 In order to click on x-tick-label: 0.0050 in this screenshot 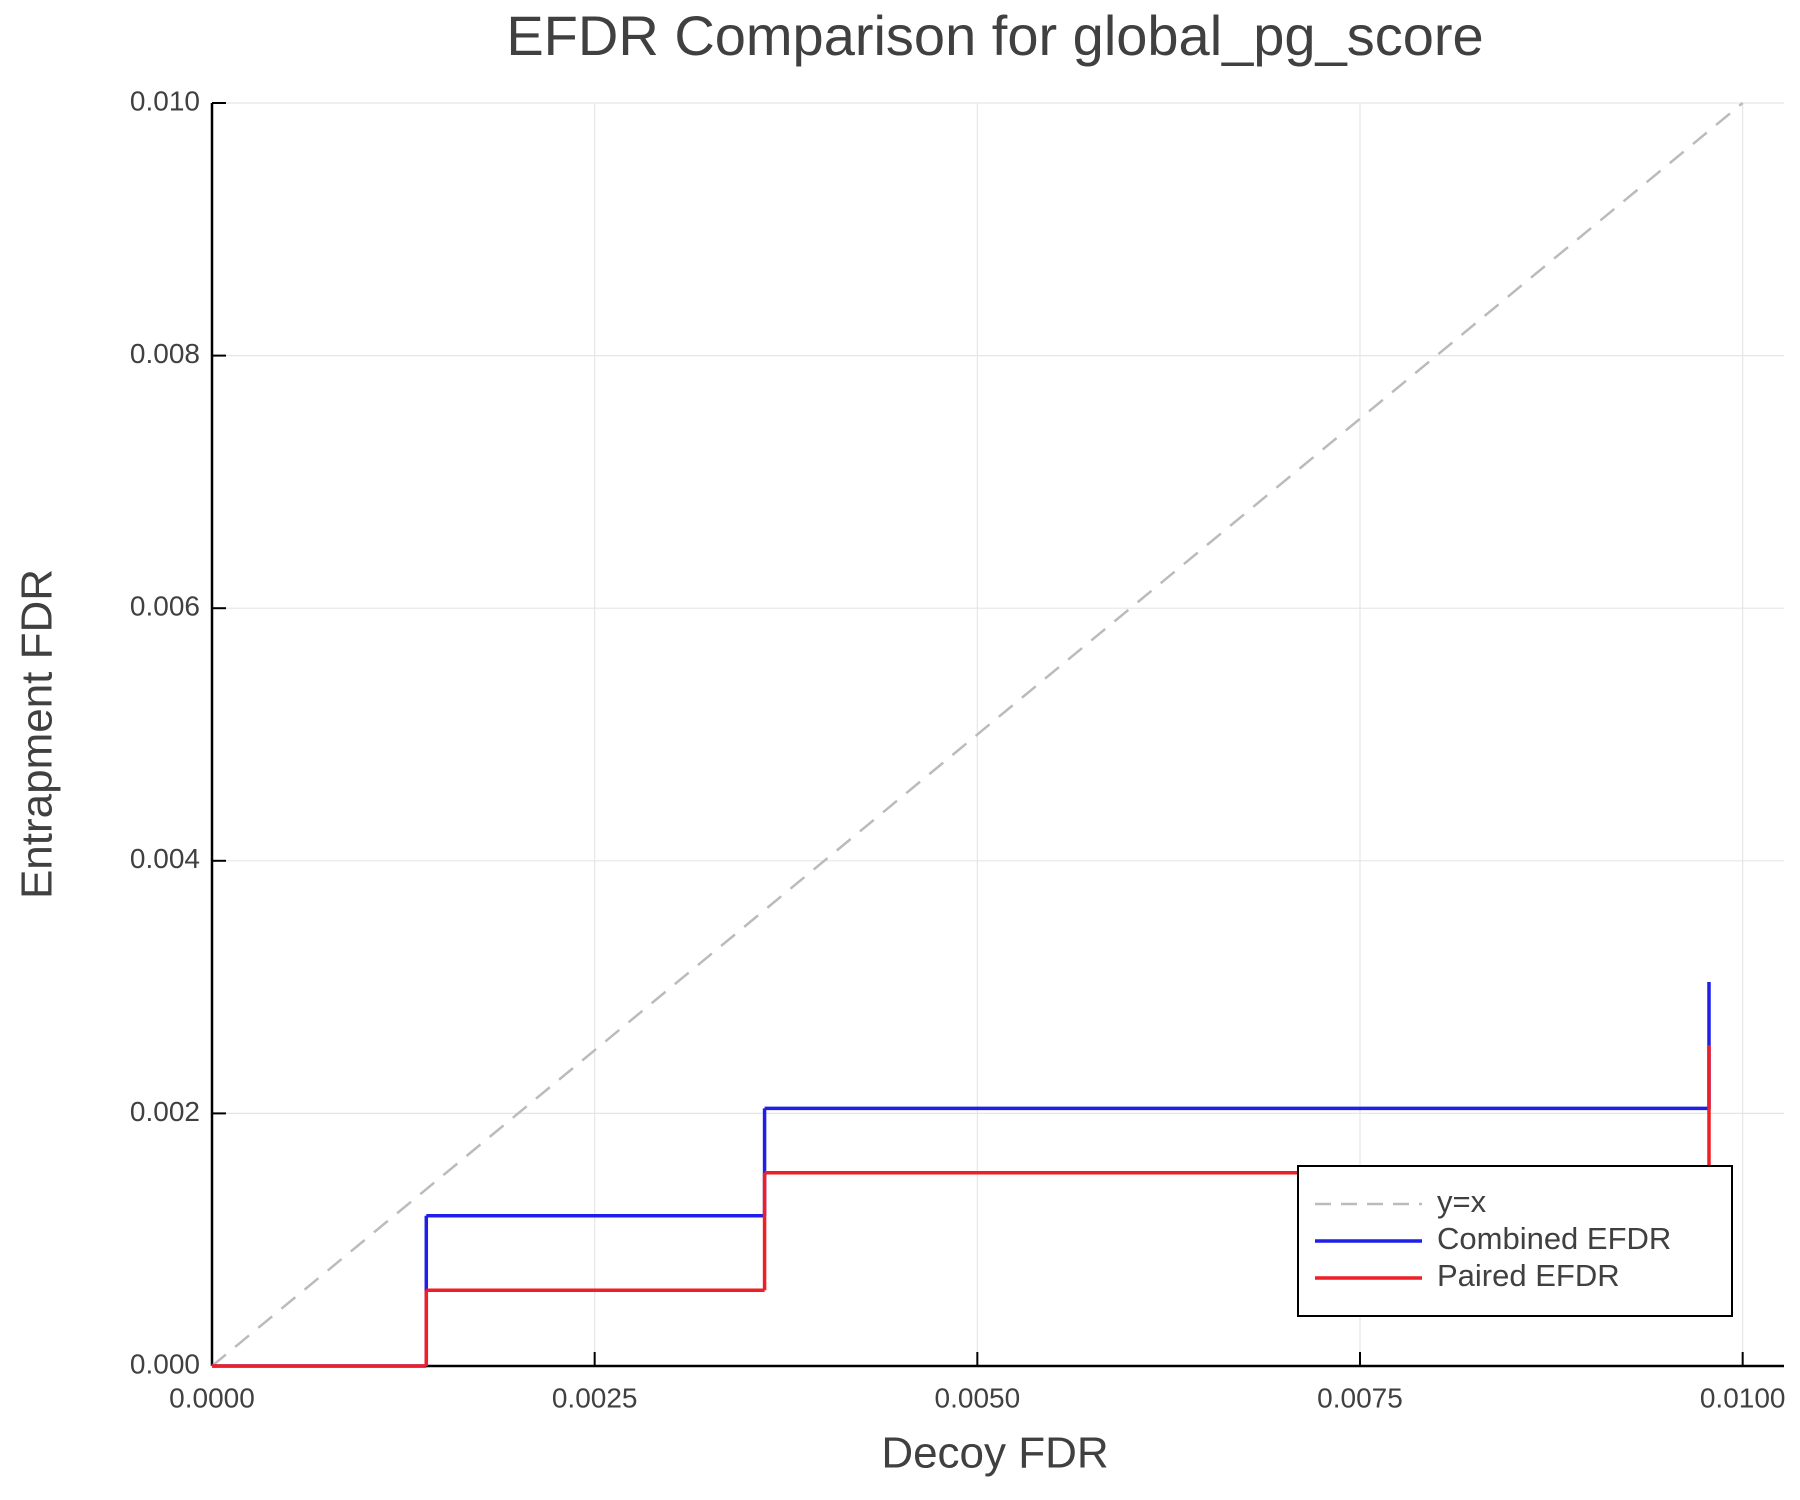, I will do `click(978, 1397)`.